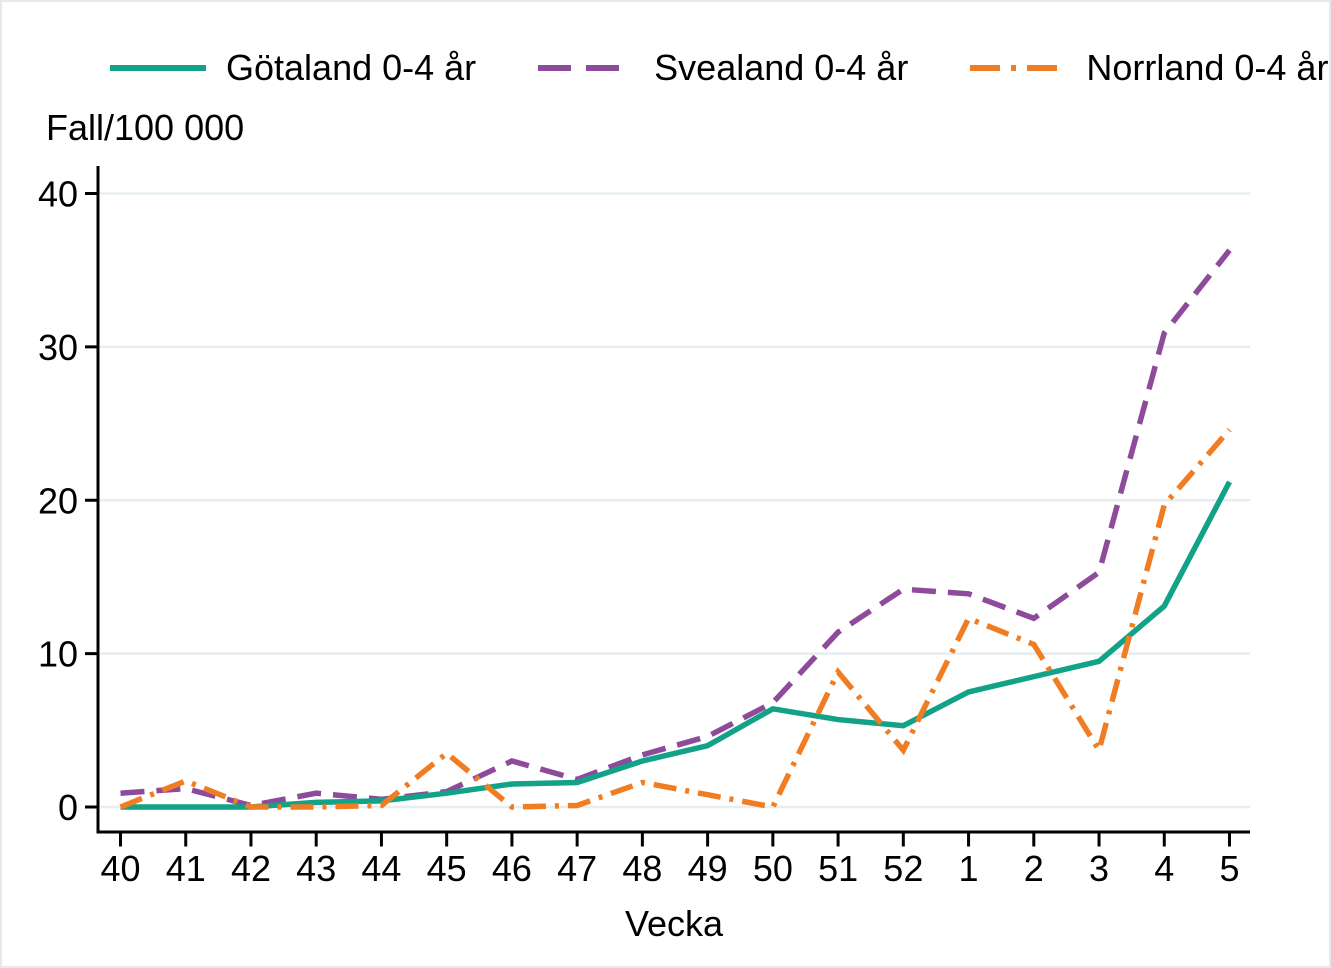 The width and height of the screenshot is (1331, 968). Describe the element at coordinates (903, 868) in the screenshot. I see `svg-text: 52` at that location.